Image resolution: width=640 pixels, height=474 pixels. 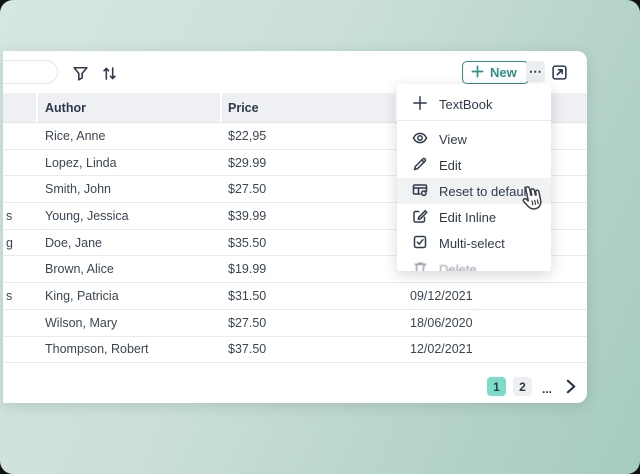 What do you see at coordinates (247, 162) in the screenshot?
I see `cell-price: $29.99` at bounding box center [247, 162].